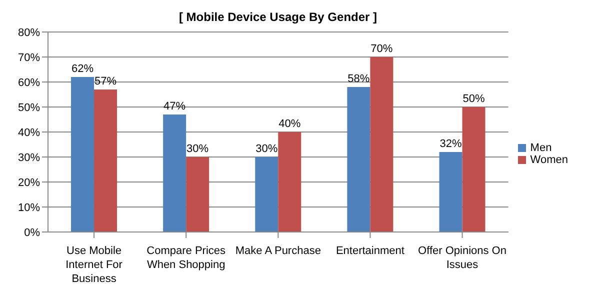  What do you see at coordinates (29, 182) in the screenshot?
I see `y-tick-label: 20%` at bounding box center [29, 182].